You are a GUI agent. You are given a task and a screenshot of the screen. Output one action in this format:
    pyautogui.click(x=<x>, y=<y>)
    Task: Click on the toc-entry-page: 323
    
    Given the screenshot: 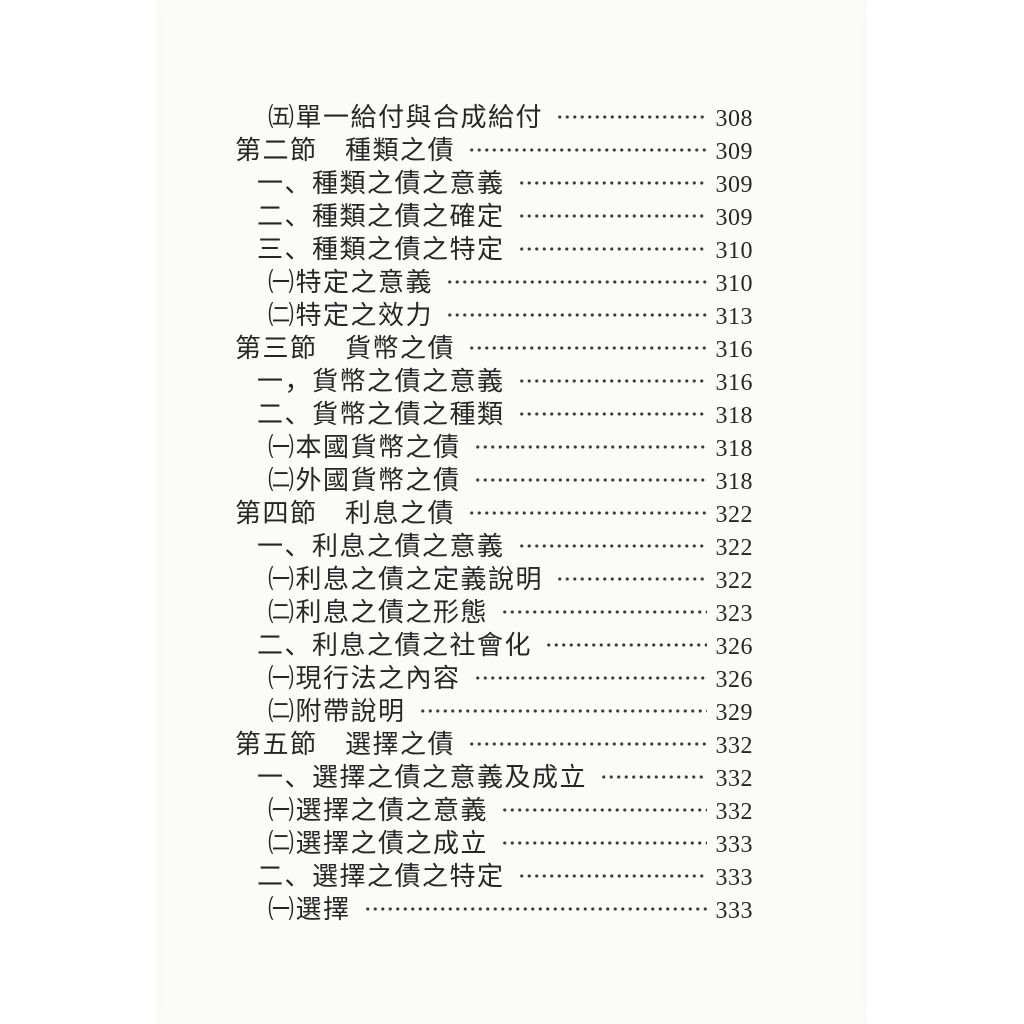 What is the action you would take?
    pyautogui.click(x=734, y=614)
    